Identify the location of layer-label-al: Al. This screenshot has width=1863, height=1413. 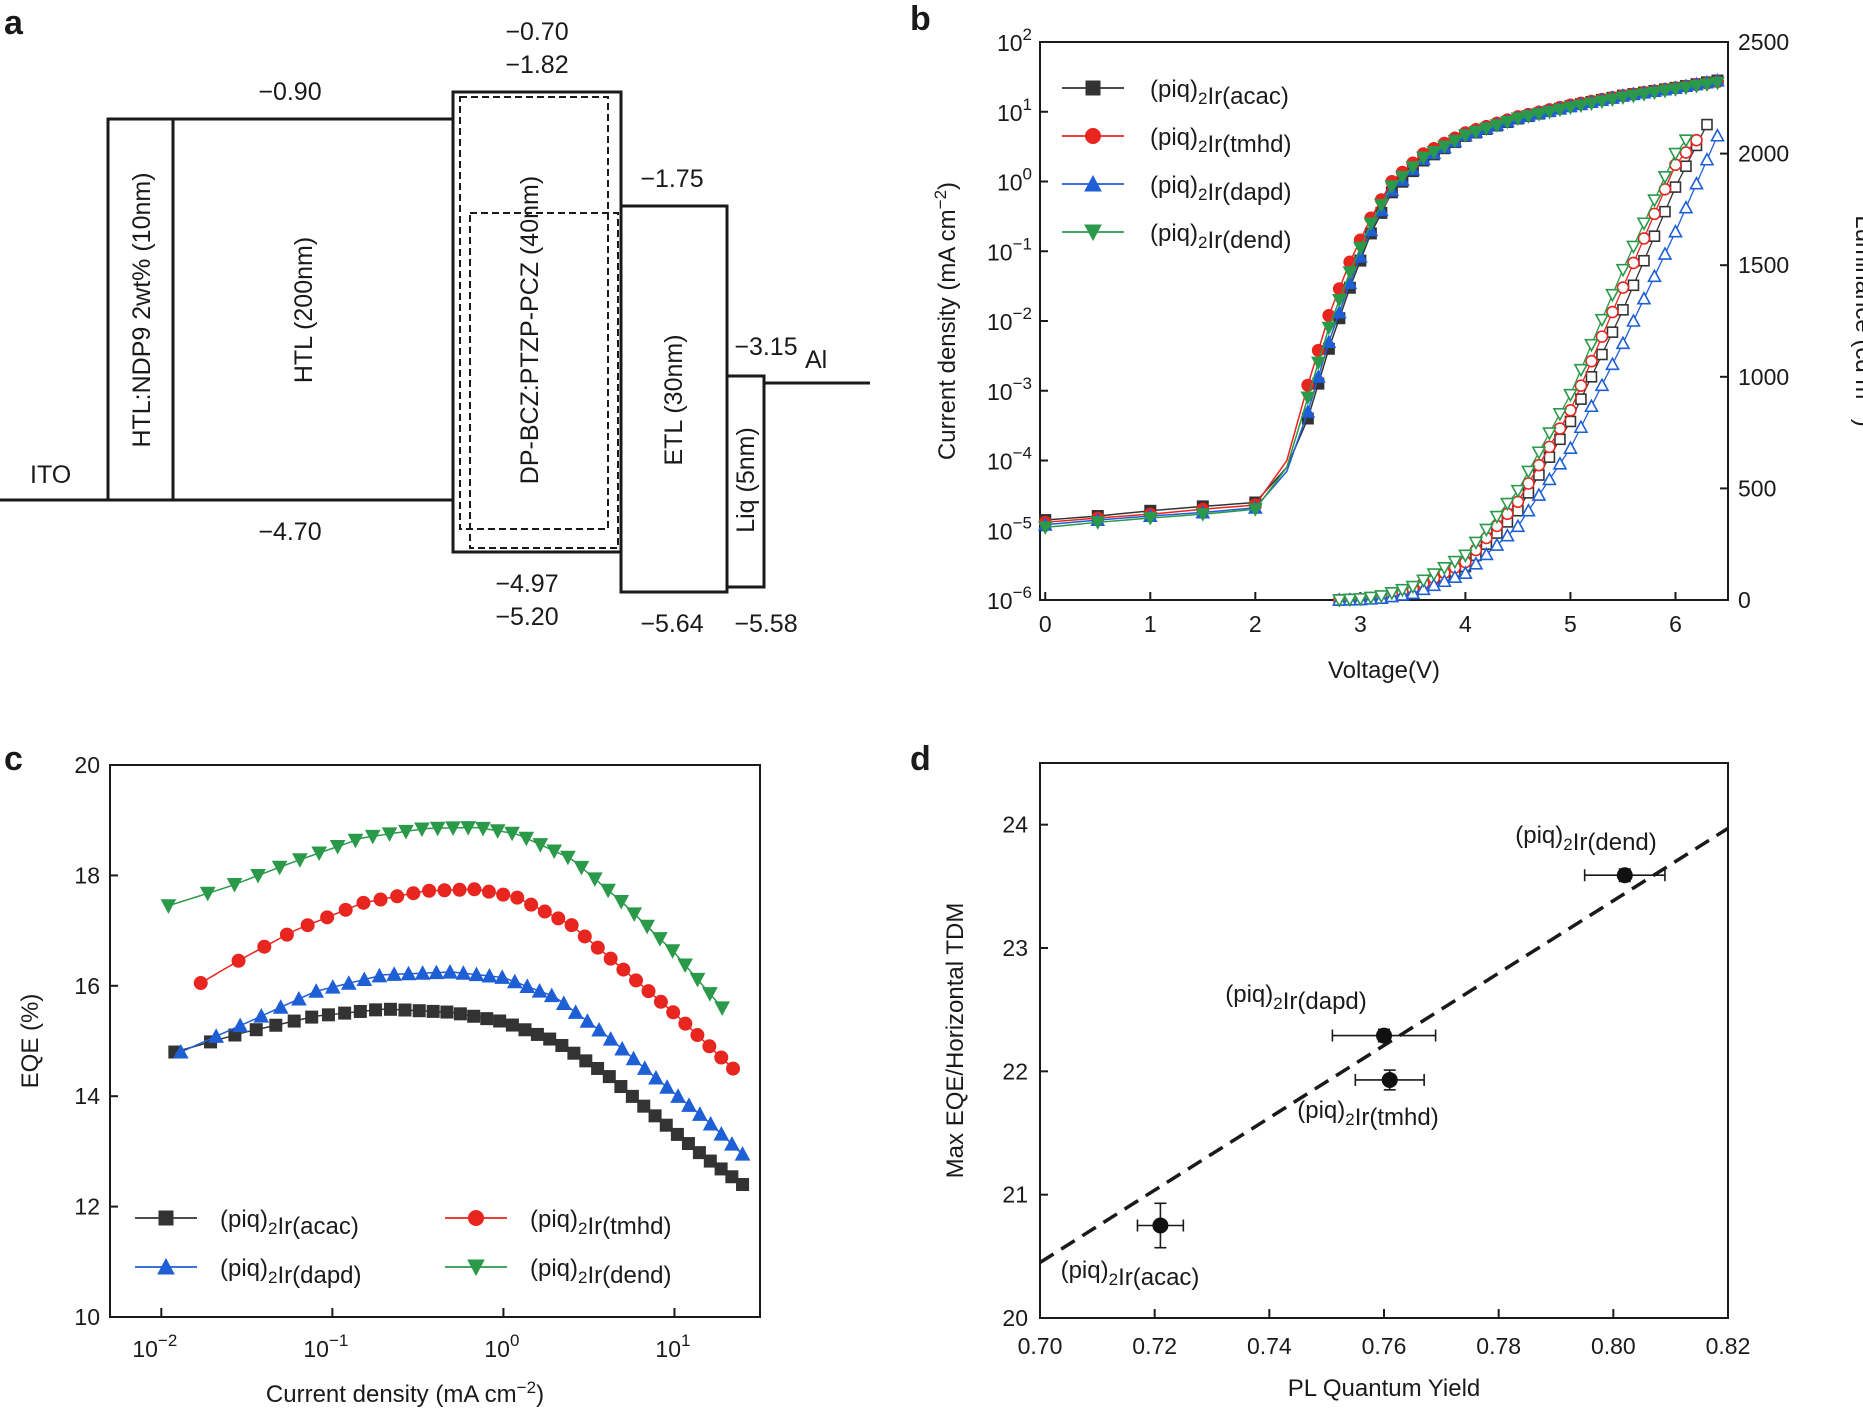
(816, 360).